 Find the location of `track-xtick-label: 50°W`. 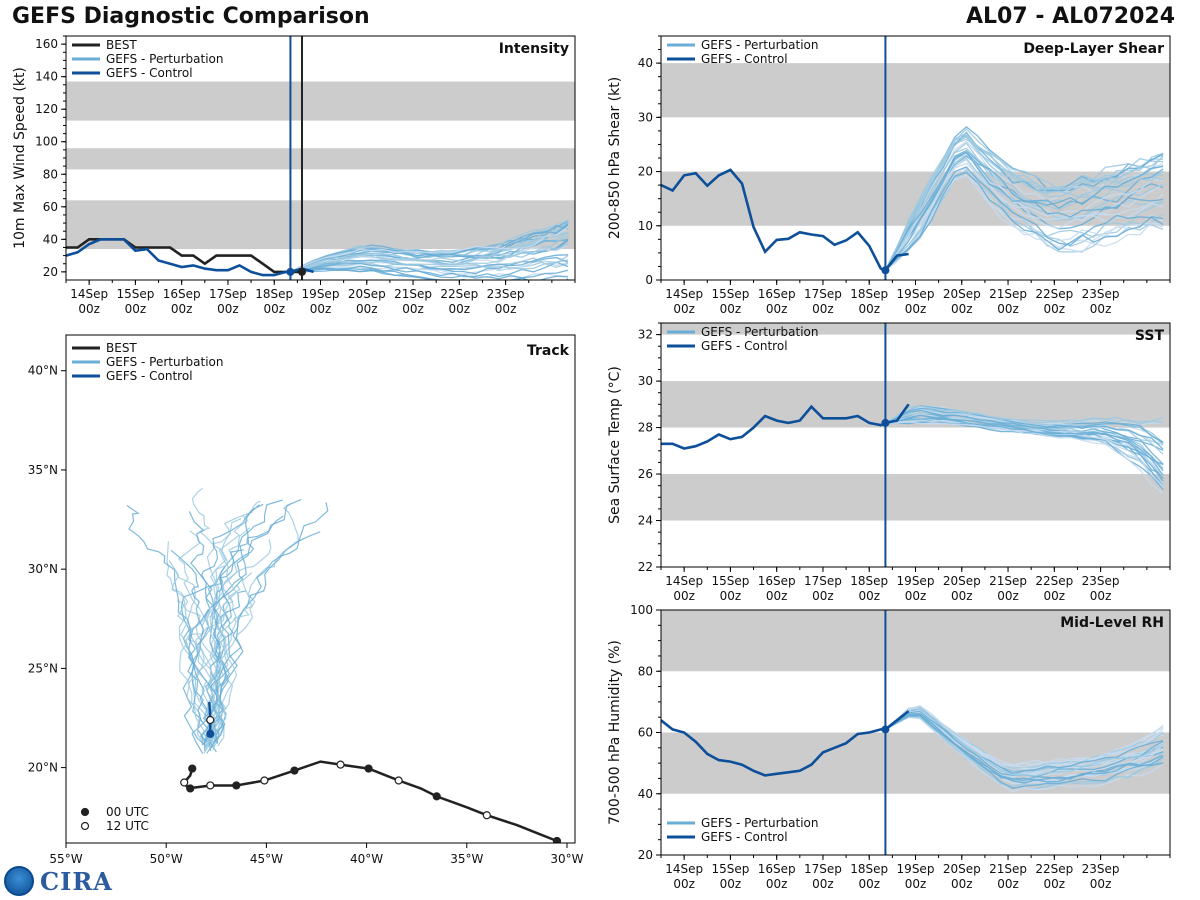

track-xtick-label: 50°W is located at coordinates (166, 859).